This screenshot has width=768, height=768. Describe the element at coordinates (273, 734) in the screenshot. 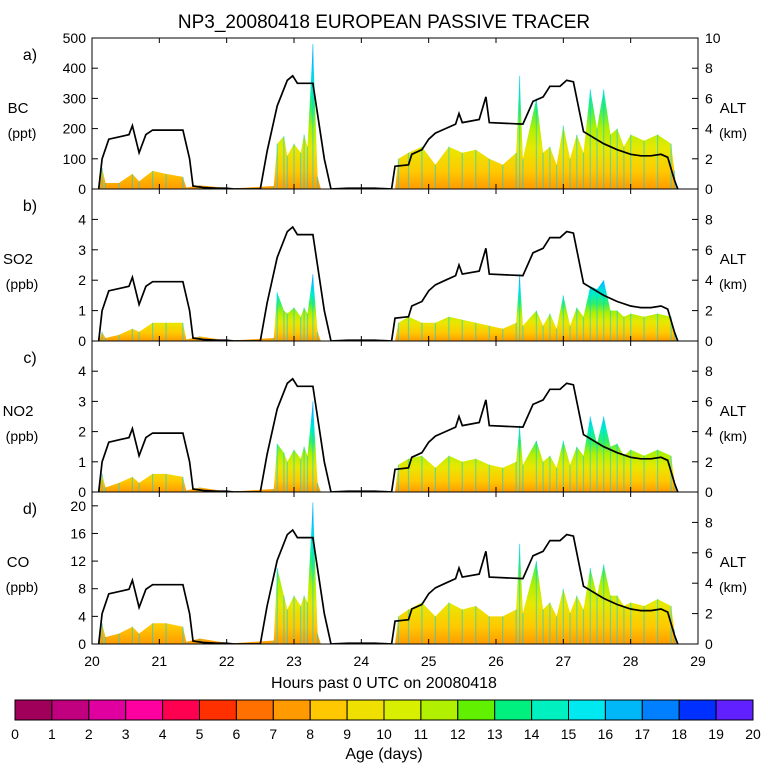

I see `colorbar-tick-label: 7` at that location.